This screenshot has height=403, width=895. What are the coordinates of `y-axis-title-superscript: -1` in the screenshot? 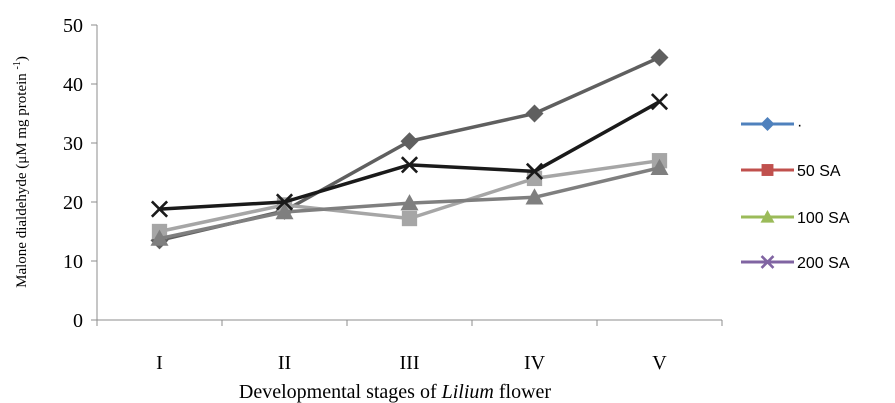 It's located at (17, 65).